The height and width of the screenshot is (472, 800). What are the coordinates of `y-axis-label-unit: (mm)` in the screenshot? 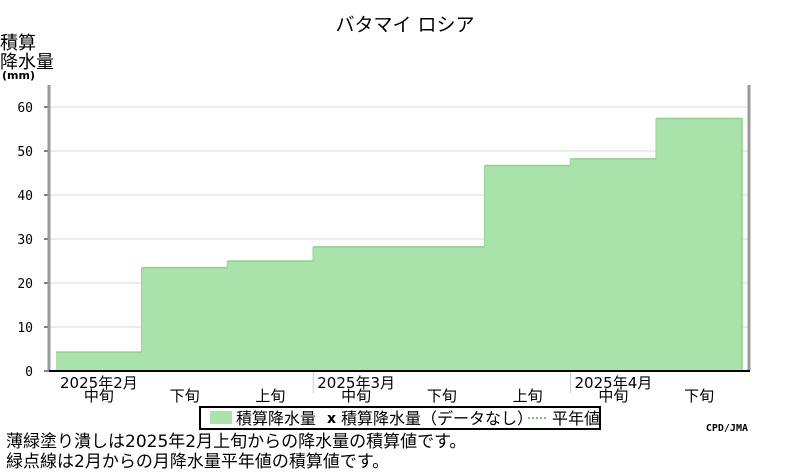 It's located at (18, 75).